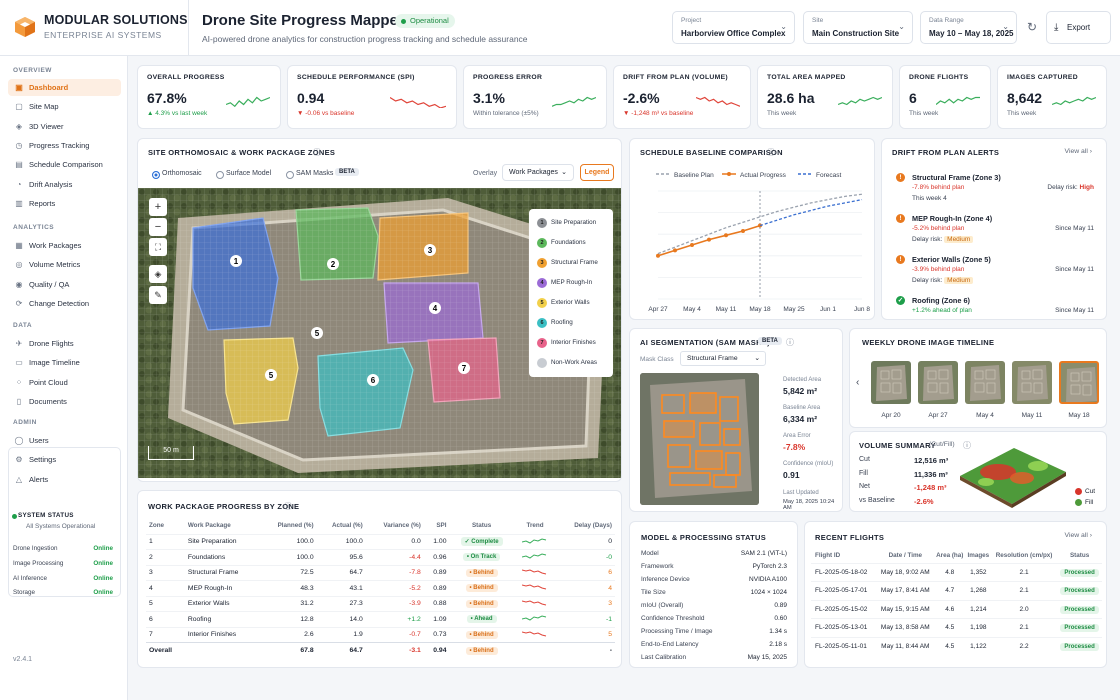 The image size is (1120, 700). Describe the element at coordinates (380, 588) in the screenshot. I see `table-row: 4 MEP Rough-In 48.3 43.1 -5.2 0.89 • Behind 4` at that location.